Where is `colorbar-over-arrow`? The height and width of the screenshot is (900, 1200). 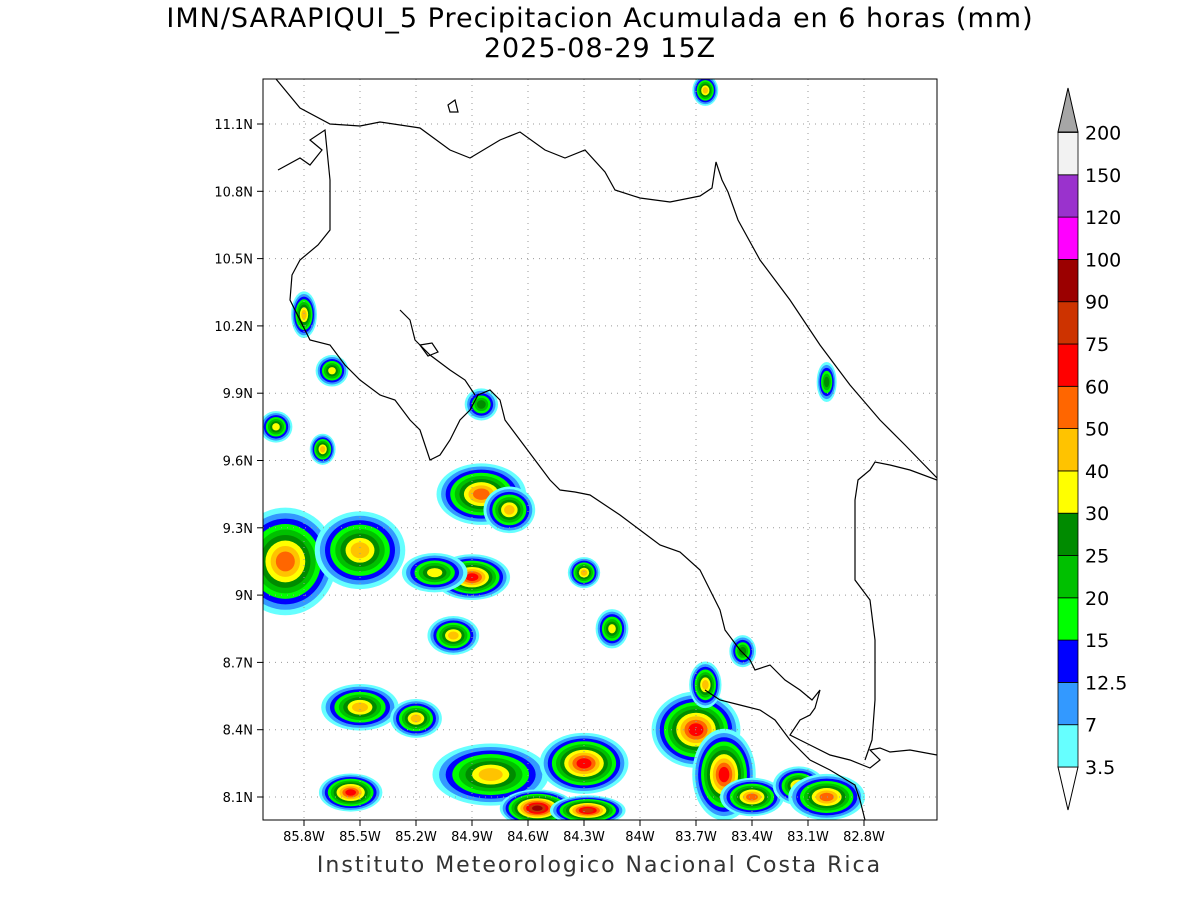
colorbar-over-arrow is located at coordinates (1068, 110).